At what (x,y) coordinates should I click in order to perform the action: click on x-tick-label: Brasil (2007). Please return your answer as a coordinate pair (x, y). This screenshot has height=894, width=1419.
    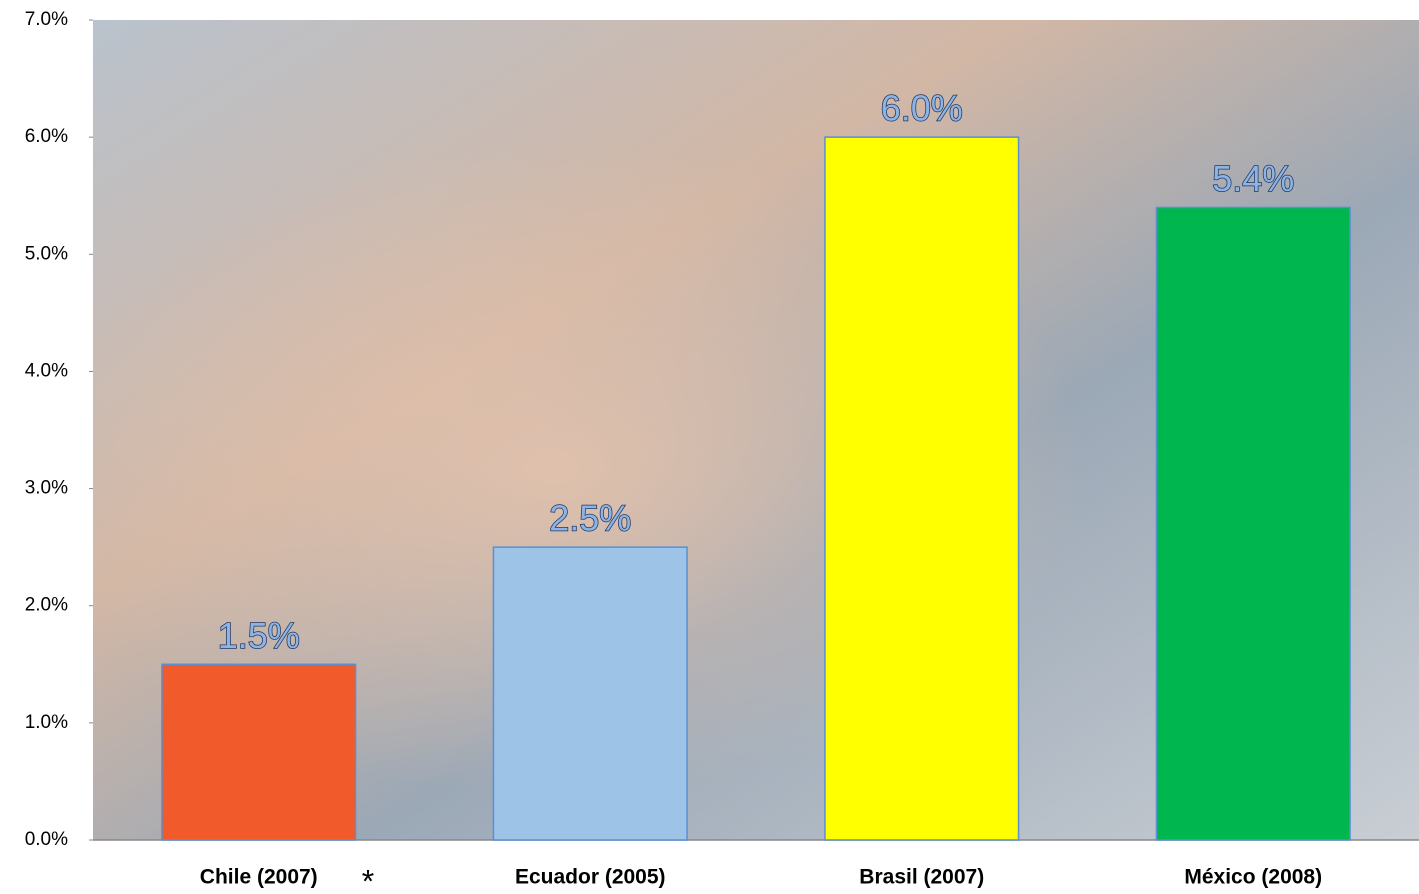
    Looking at the image, I should click on (921, 877).